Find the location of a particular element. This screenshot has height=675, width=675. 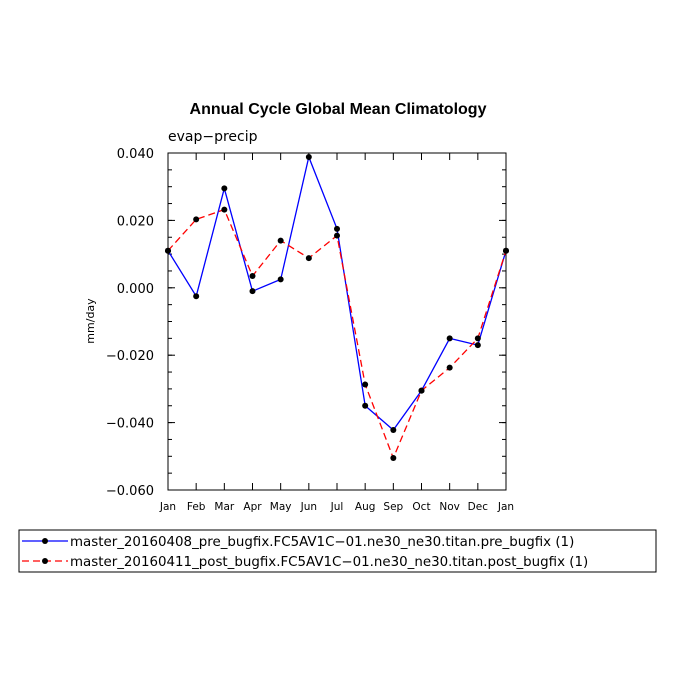

x-tick-label: Feb is located at coordinates (196, 507).